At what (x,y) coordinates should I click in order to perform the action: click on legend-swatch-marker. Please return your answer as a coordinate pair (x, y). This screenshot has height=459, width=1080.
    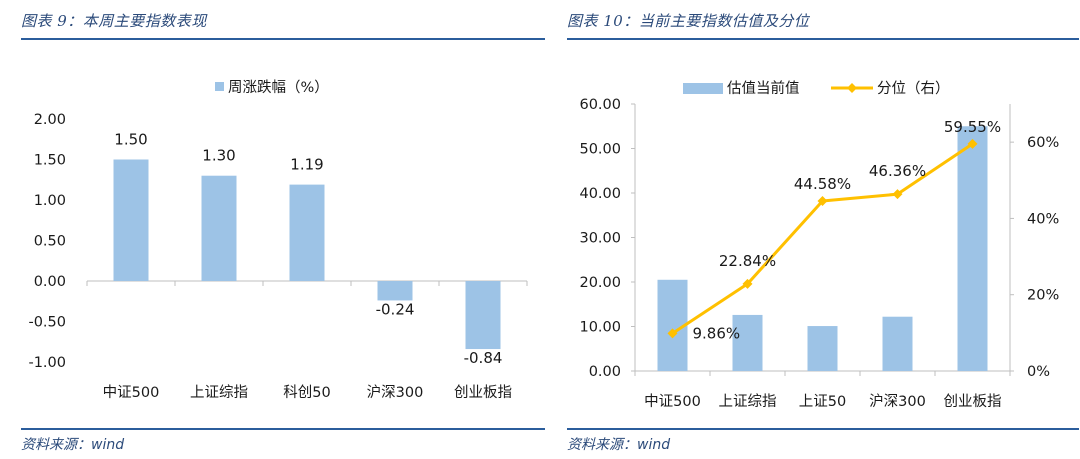
    Looking at the image, I should click on (852, 88).